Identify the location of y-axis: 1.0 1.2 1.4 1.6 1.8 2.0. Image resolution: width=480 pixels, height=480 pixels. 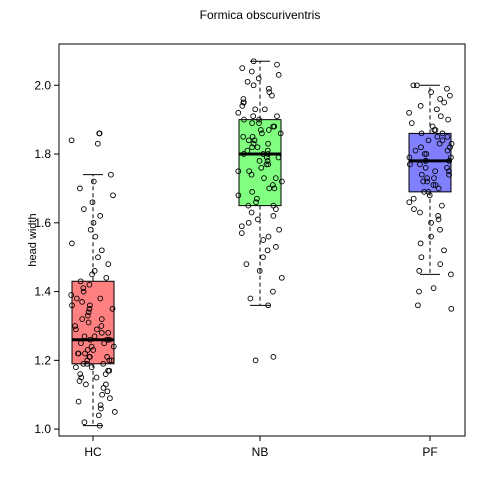
(46, 257).